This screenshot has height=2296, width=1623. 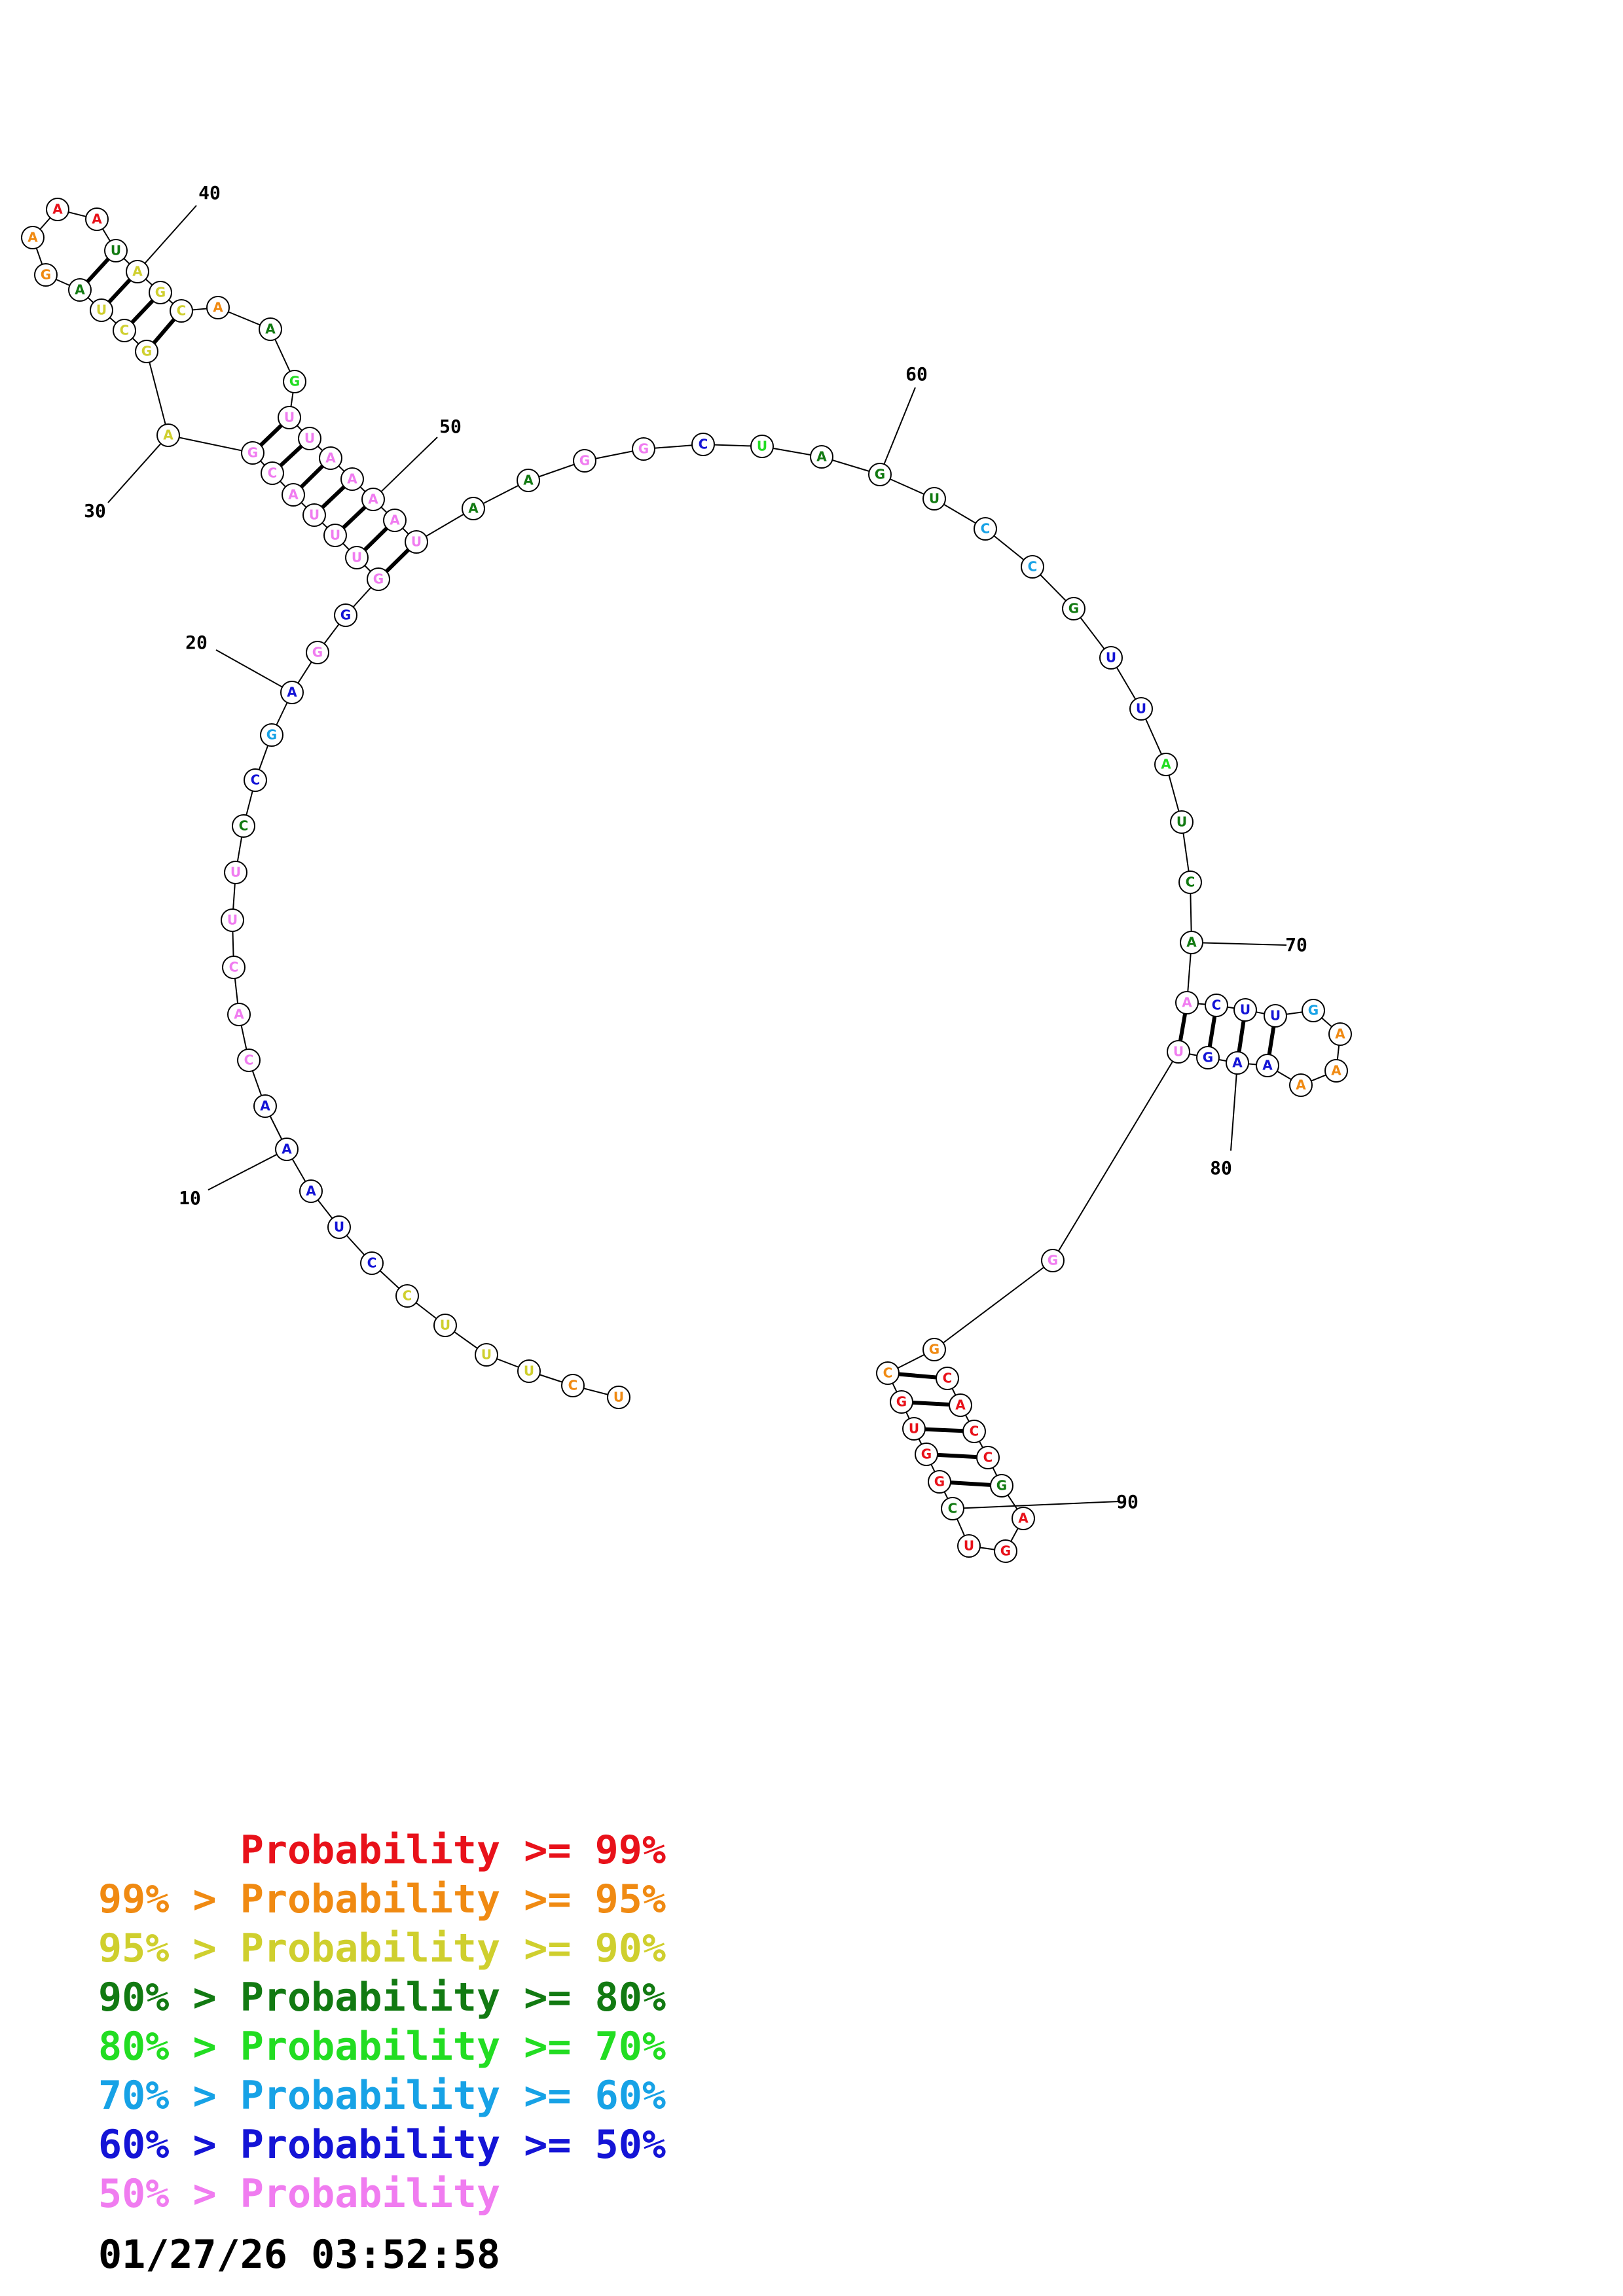 What do you see at coordinates (453, 1948) in the screenshot?
I see `legend-text: Probability >= 90%` at bounding box center [453, 1948].